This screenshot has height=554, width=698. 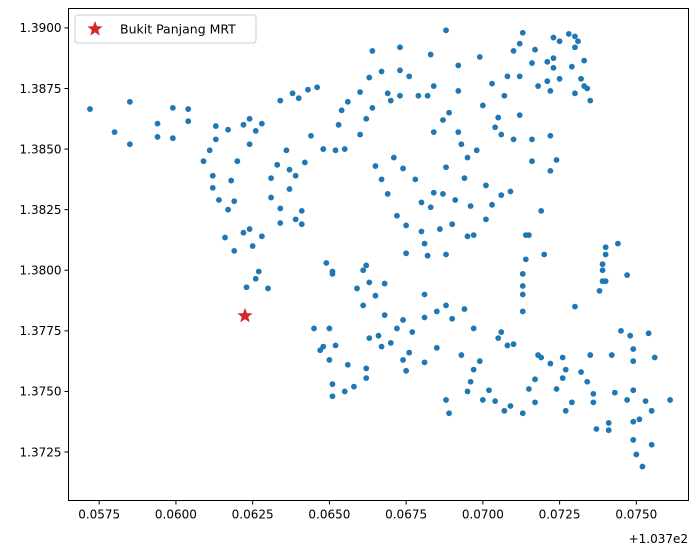 I want to click on x-tick-label: 0.0750, so click(x=636, y=515).